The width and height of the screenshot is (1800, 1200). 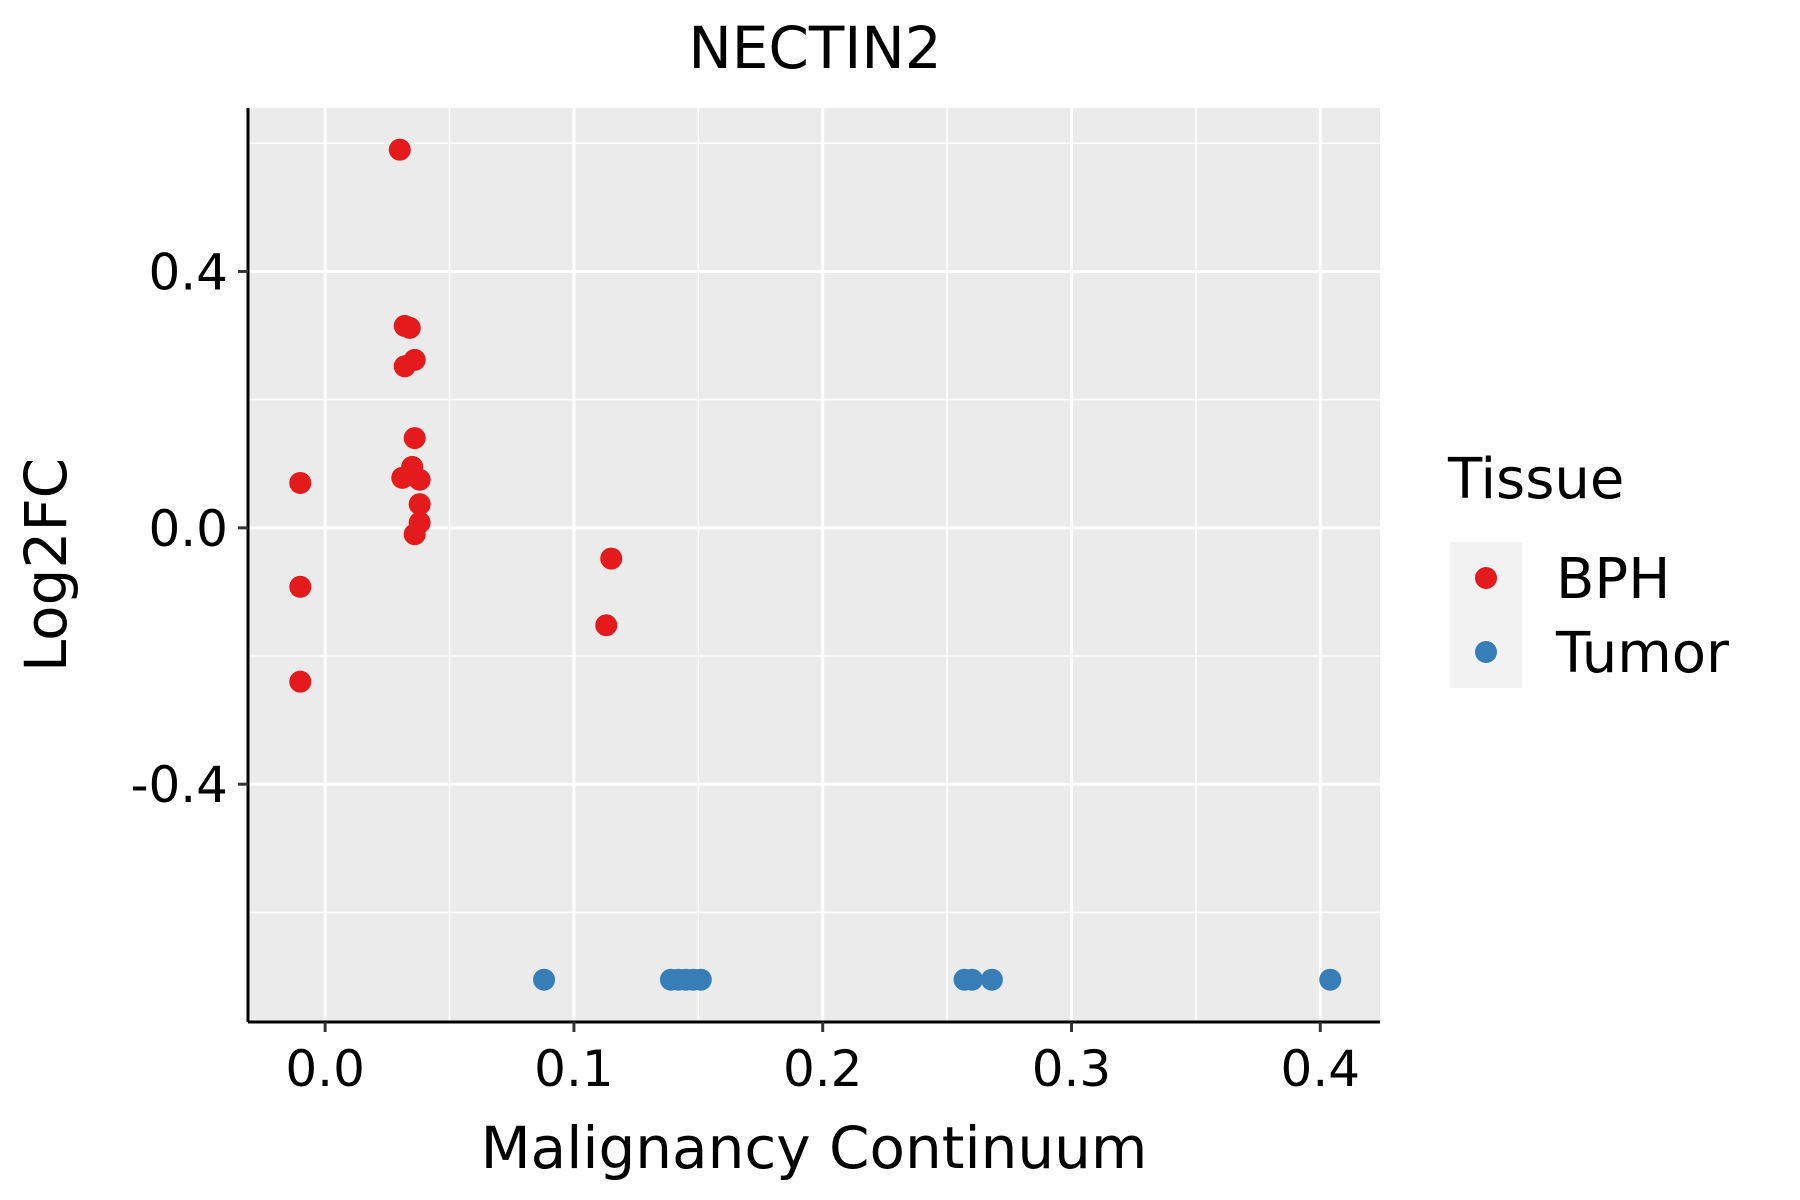 What do you see at coordinates (46, 565) in the screenshot?
I see `y-axis-label: Log2FC` at bounding box center [46, 565].